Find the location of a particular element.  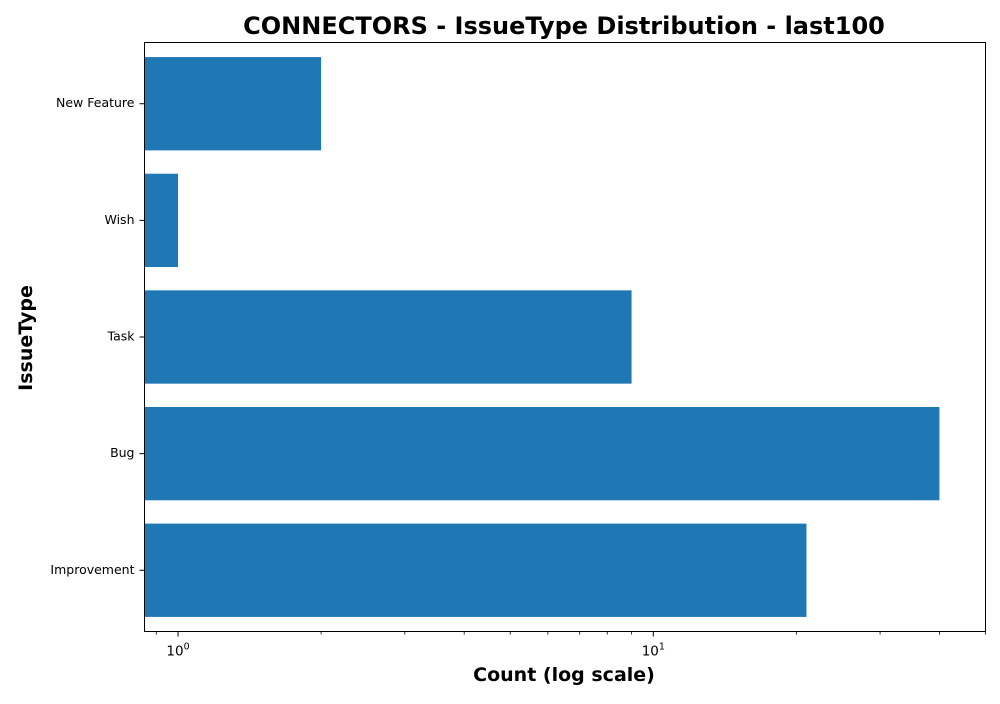

y-tick-label: Wish is located at coordinates (120, 219).